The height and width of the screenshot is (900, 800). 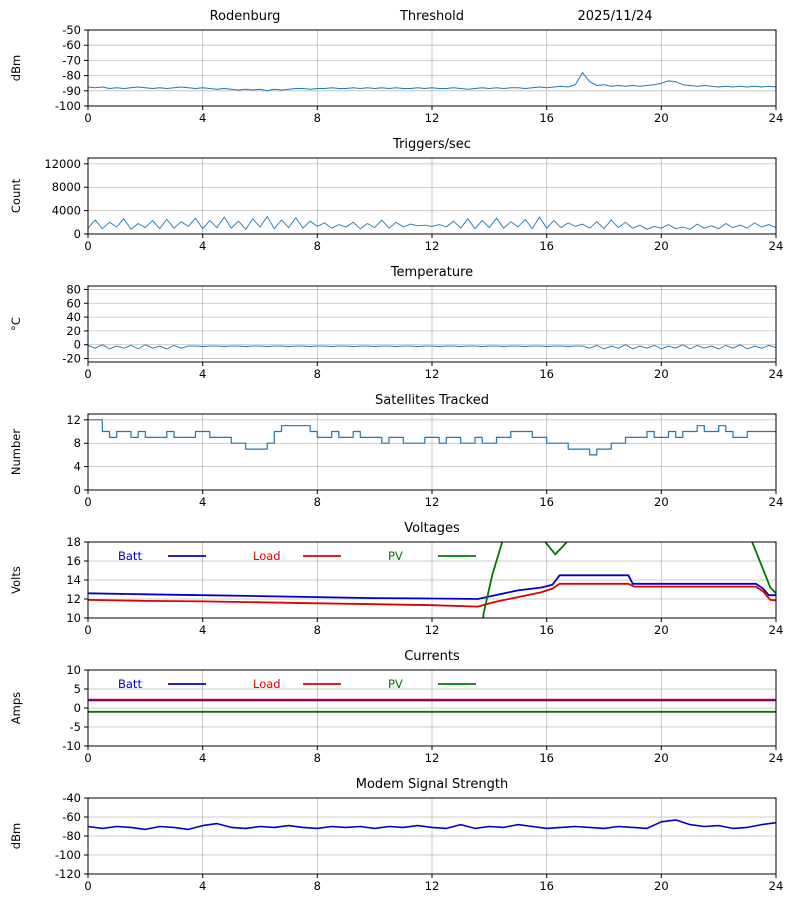 What do you see at coordinates (431, 272) in the screenshot?
I see `chart-title: Temperature` at bounding box center [431, 272].